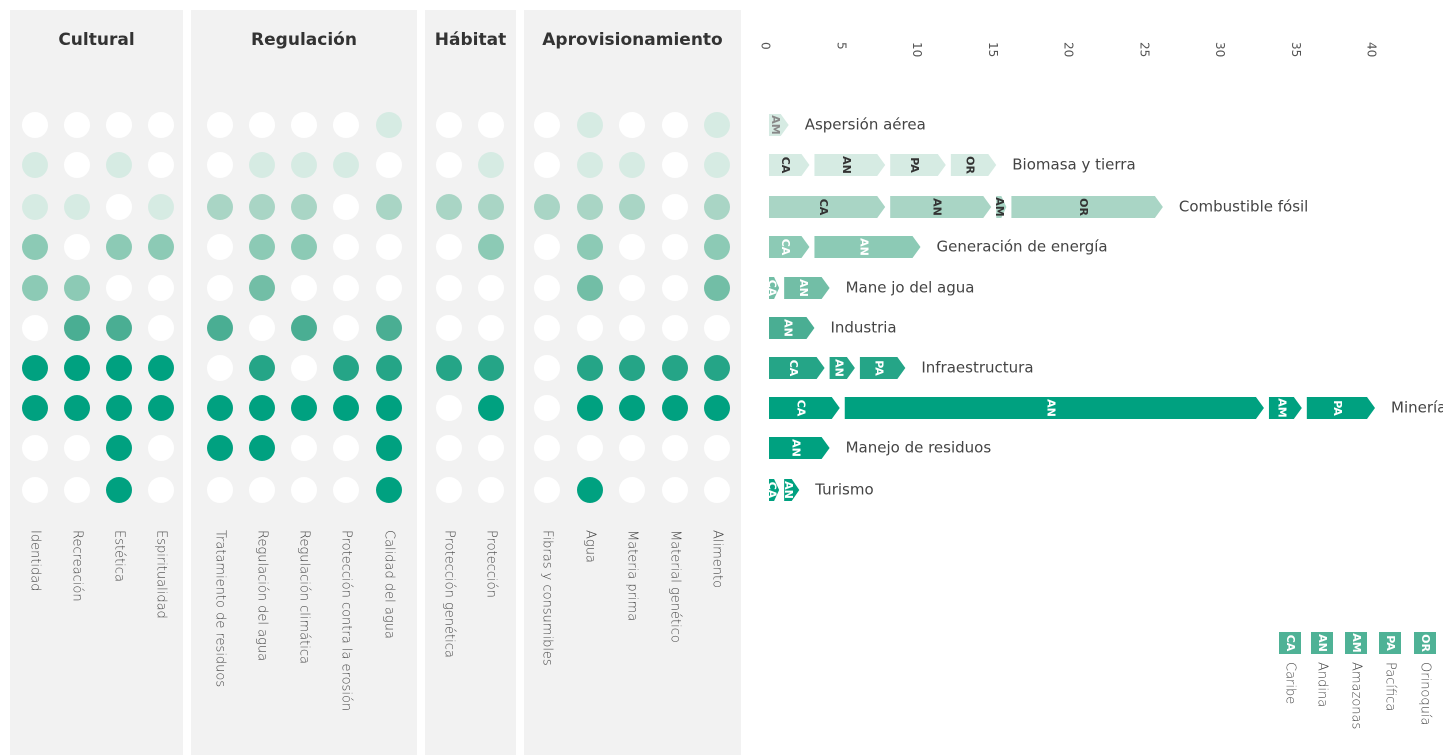 This screenshot has height=755, width=1443. What do you see at coordinates (449, 594) in the screenshot?
I see `service-label: Protección genética` at bounding box center [449, 594].